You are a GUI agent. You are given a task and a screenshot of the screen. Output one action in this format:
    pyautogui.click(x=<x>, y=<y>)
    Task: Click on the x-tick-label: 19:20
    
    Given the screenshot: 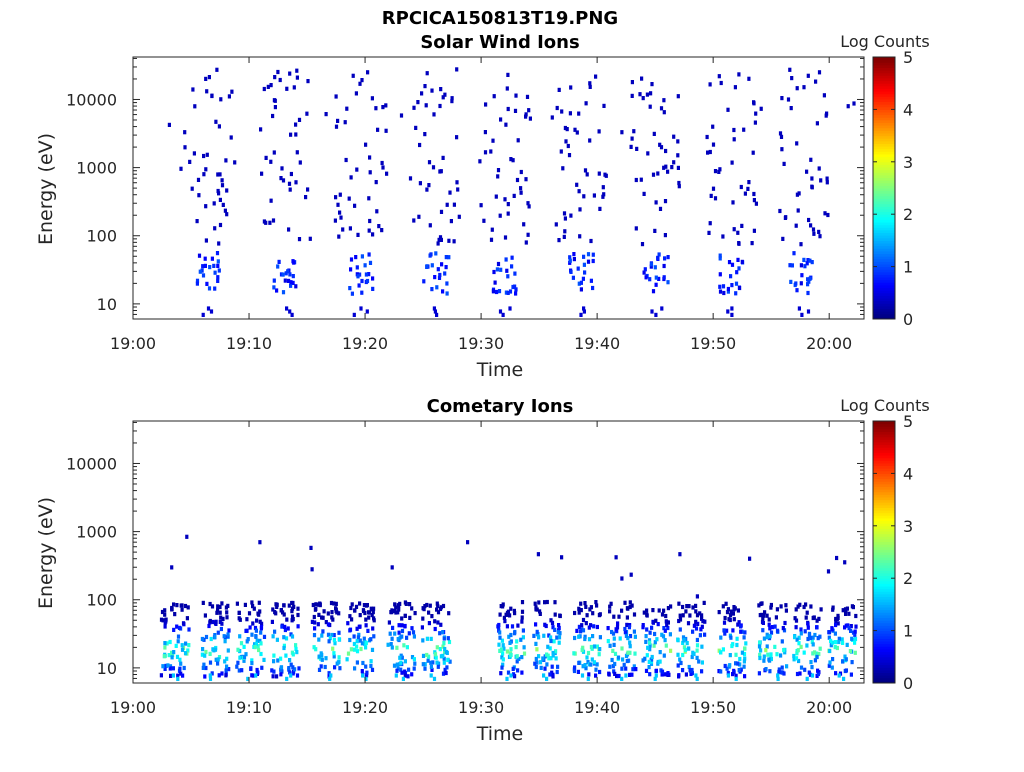 What is the action you would take?
    pyautogui.click(x=365, y=707)
    